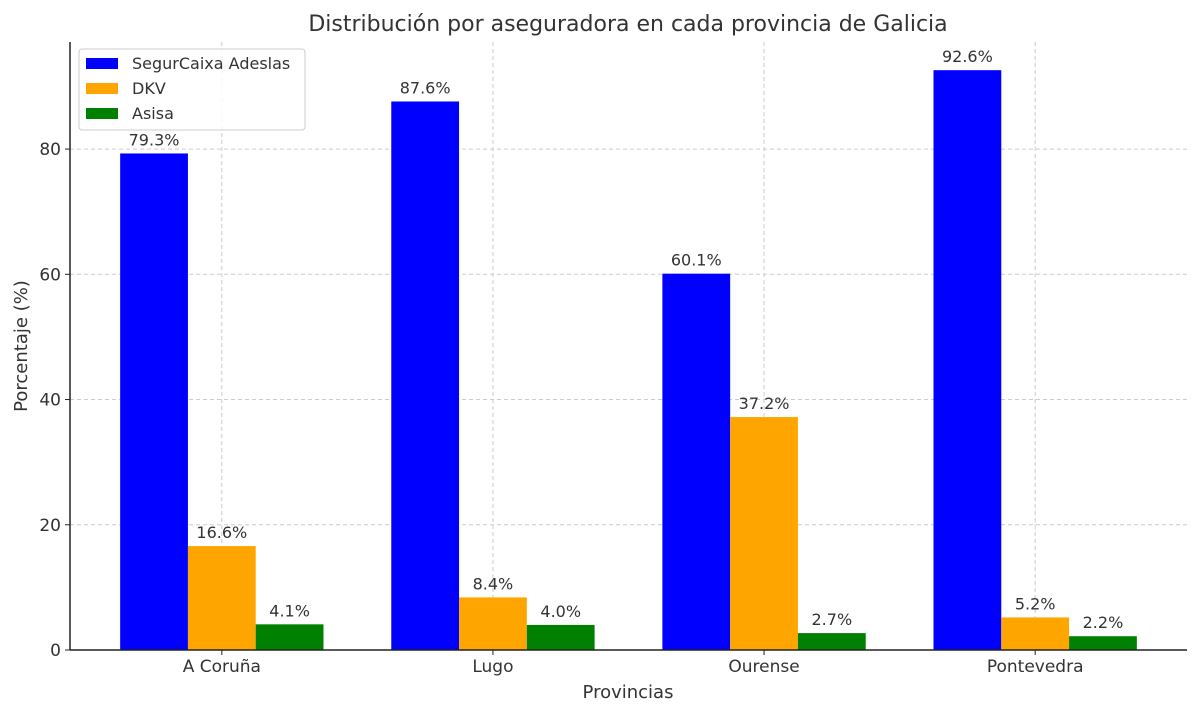 The width and height of the screenshot is (1199, 719). I want to click on y-tick-label: 60, so click(50, 275).